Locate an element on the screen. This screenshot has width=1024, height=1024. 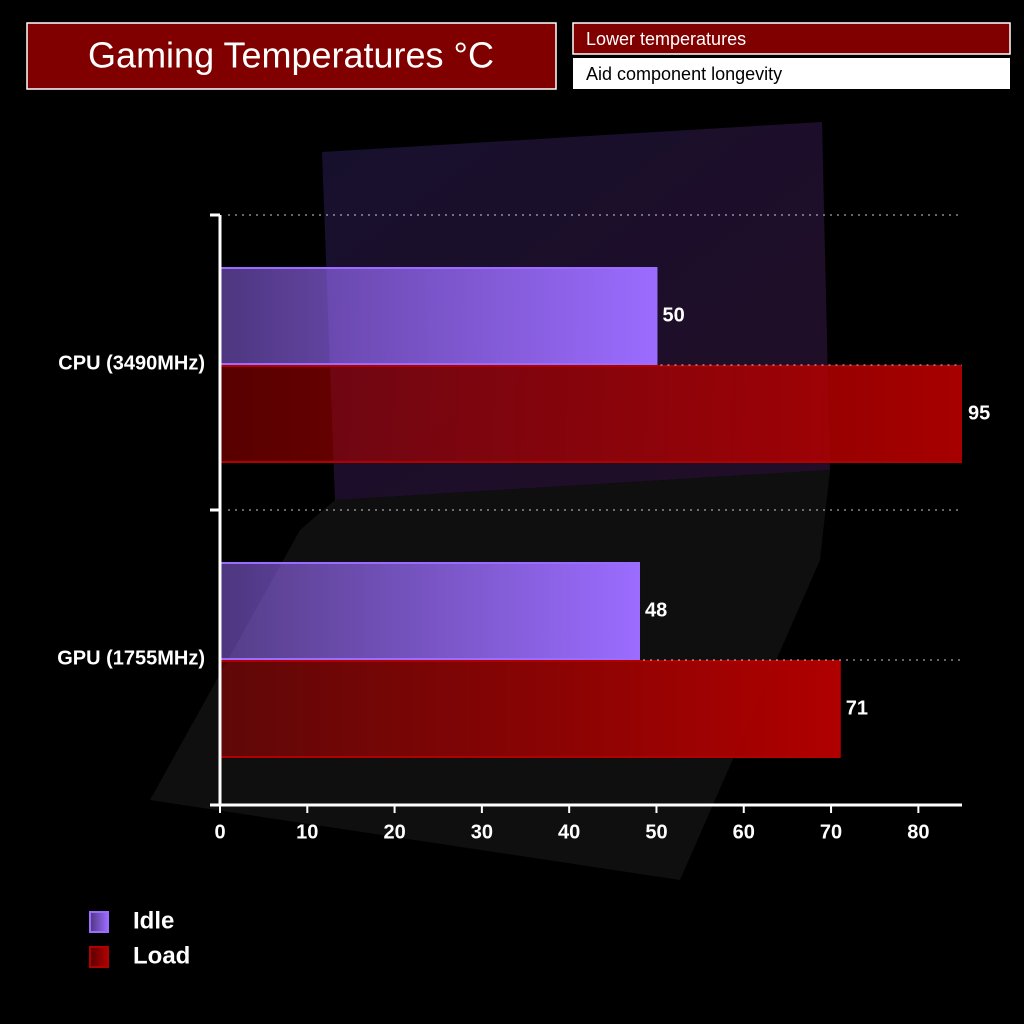
y-tick-label: GPU (1755MHz) is located at coordinates (131, 658).